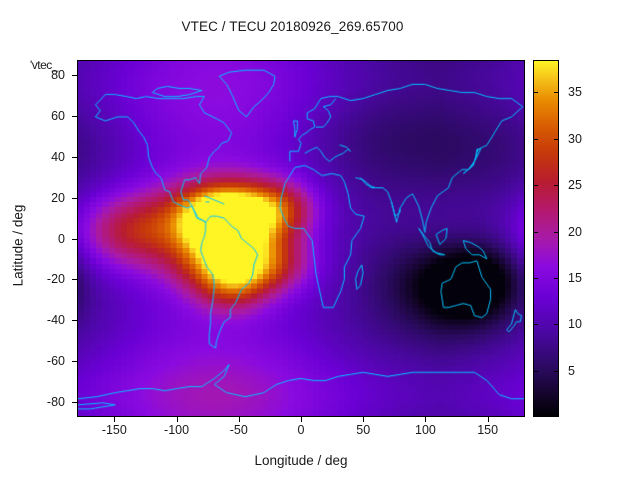 This screenshot has height=480, width=640. Describe the element at coordinates (575, 231) in the screenshot. I see `colorbar-tick-label: 20` at that location.